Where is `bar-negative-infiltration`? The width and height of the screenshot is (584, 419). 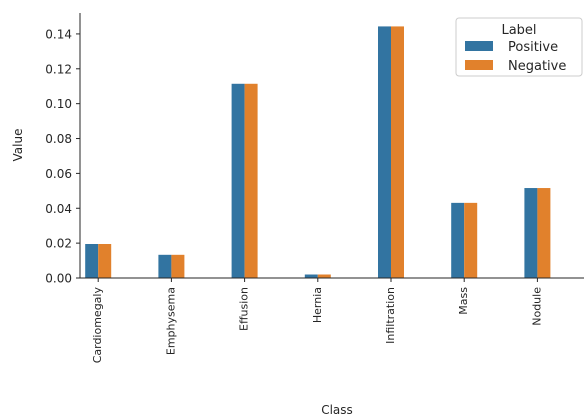 bar-negative-infiltration is located at coordinates (397, 152).